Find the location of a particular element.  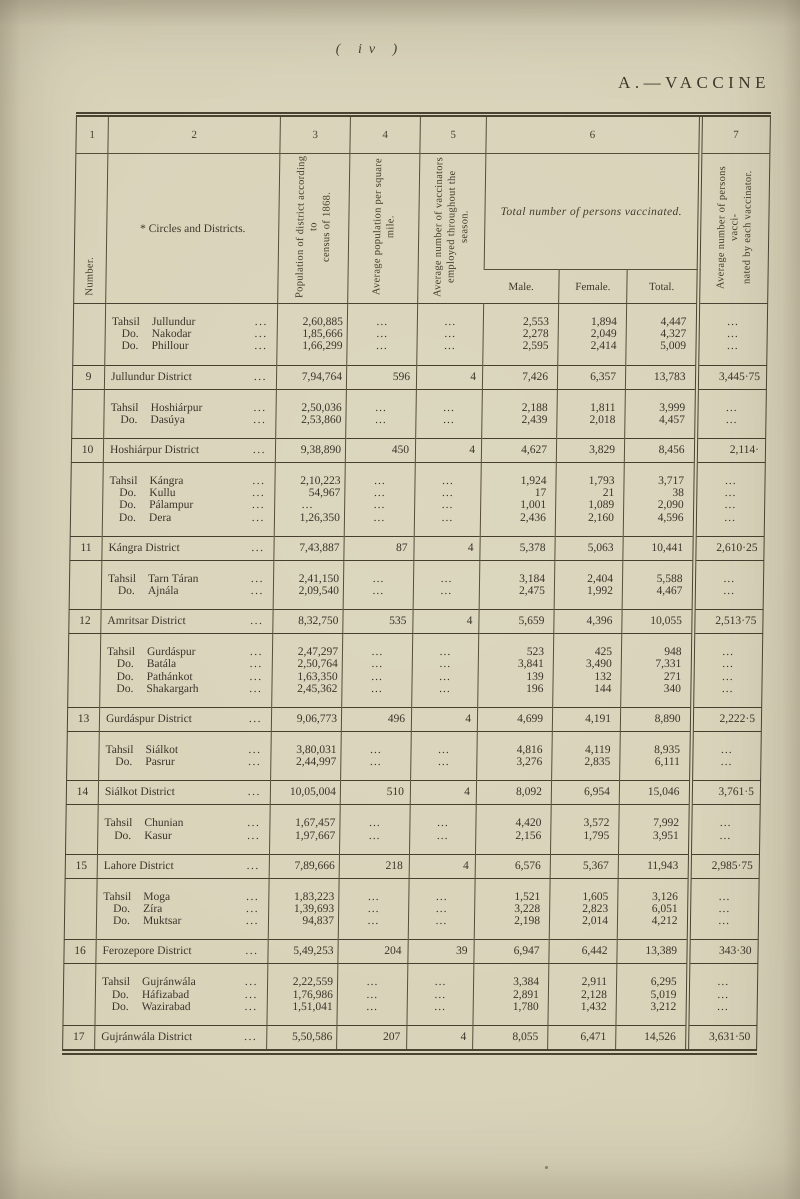

district-average-cell: 3,761·5 is located at coordinates (725, 792).